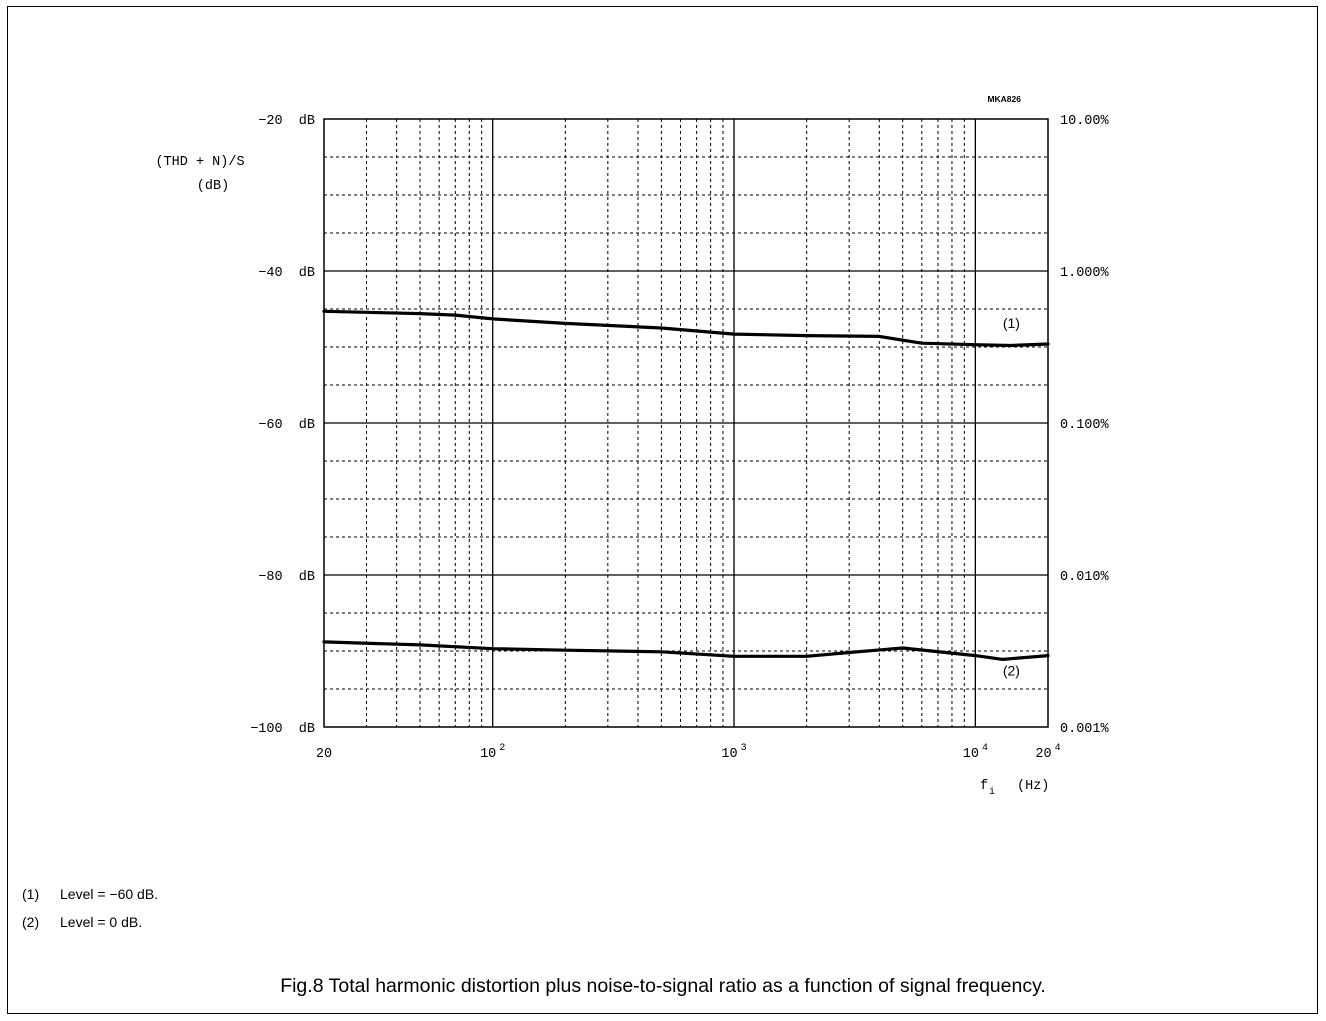 The height and width of the screenshot is (1021, 1326). Describe the element at coordinates (31, 894) in the screenshot. I see `note-1-number: (1)` at that location.